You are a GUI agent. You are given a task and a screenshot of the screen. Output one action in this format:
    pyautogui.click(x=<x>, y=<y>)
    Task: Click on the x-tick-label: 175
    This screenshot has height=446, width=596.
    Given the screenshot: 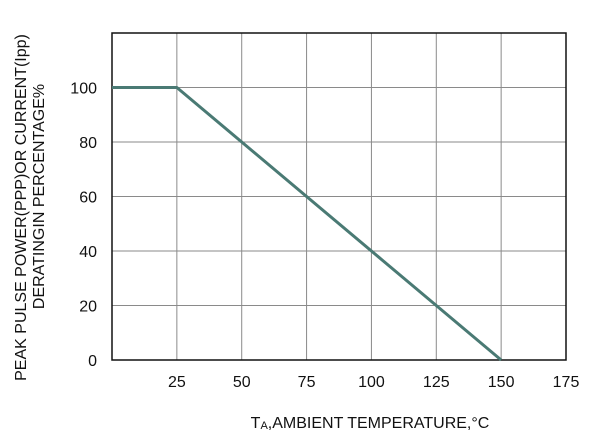 What is the action you would take?
    pyautogui.click(x=566, y=382)
    